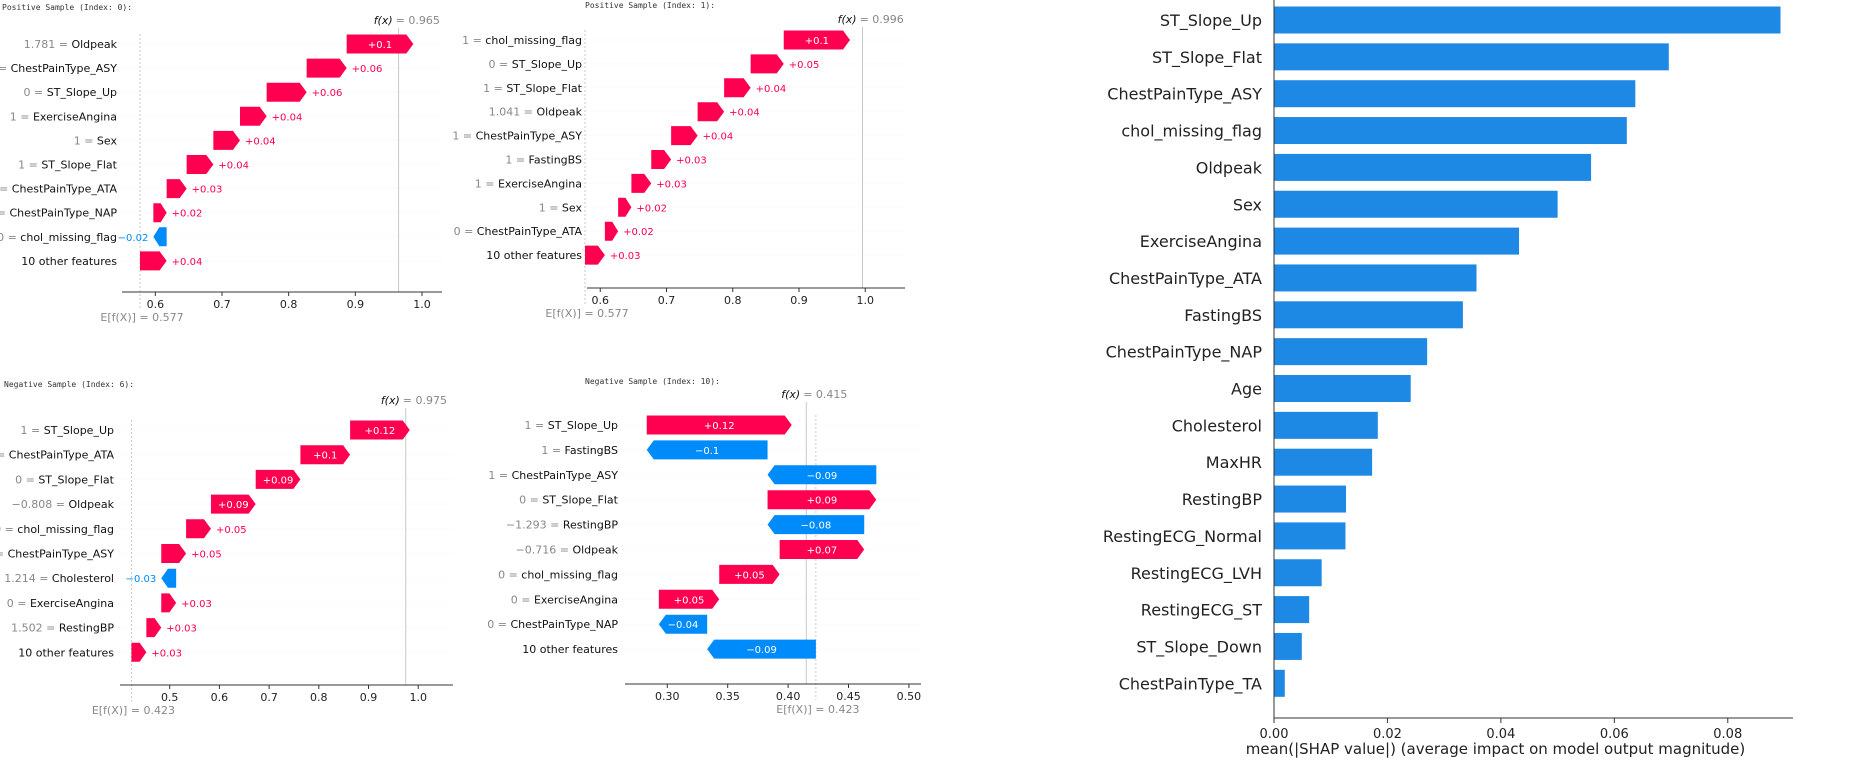 This screenshot has height=760, width=1859. I want to click on feature-row-label: 0 = ChestPainType_ATA, so click(518, 231).